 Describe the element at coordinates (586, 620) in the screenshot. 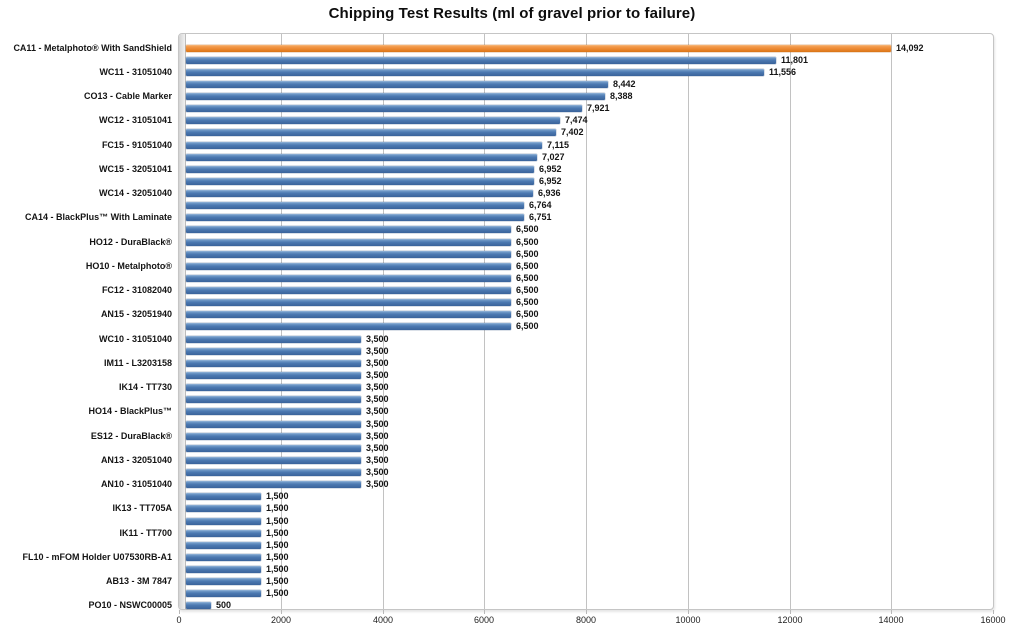

I see `x-tick-label: 8000` at that location.